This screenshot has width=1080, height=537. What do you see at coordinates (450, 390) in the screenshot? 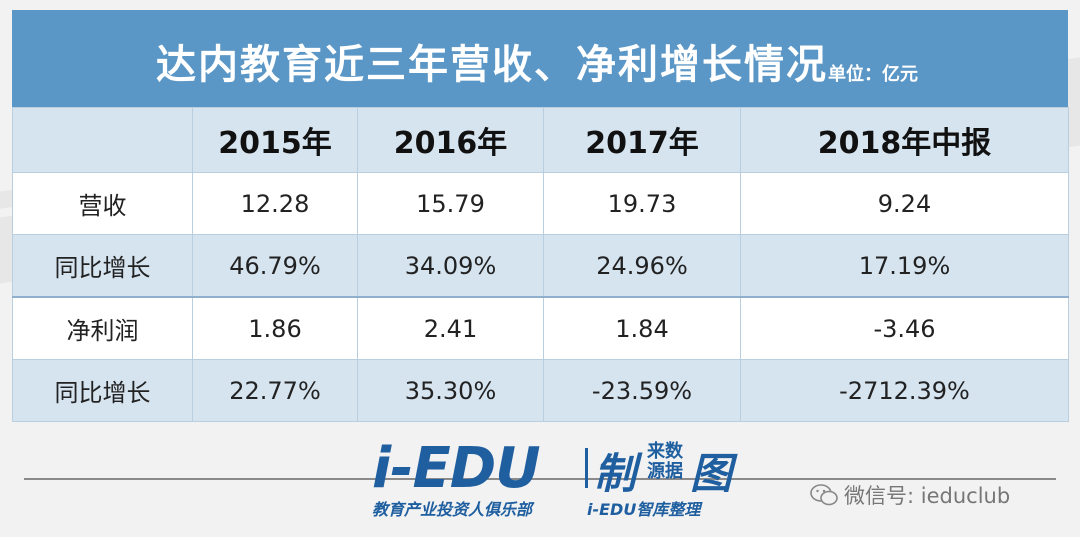
I see `table-cell: 35.30%` at bounding box center [450, 390].